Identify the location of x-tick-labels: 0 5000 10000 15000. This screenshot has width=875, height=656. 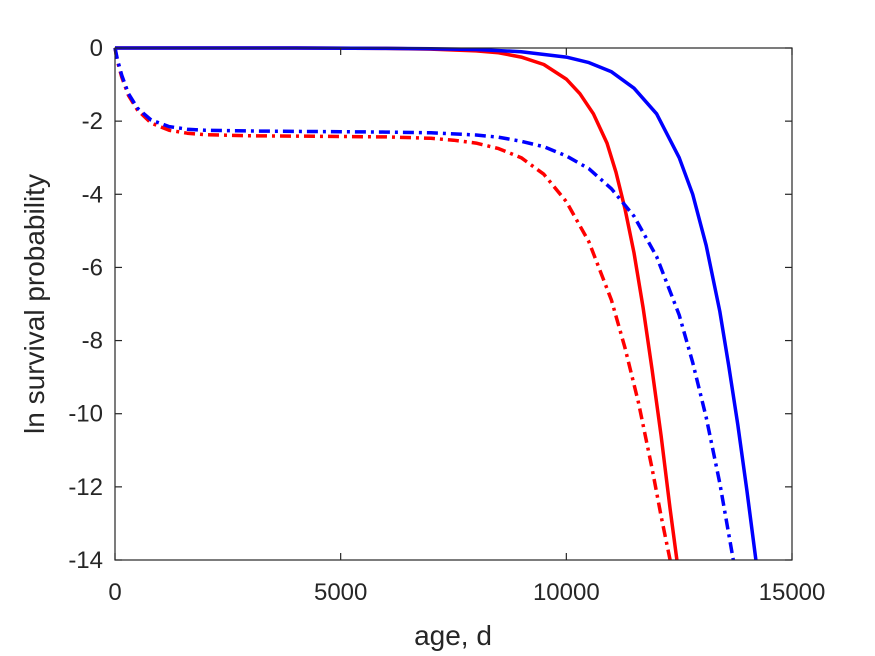
(466, 592).